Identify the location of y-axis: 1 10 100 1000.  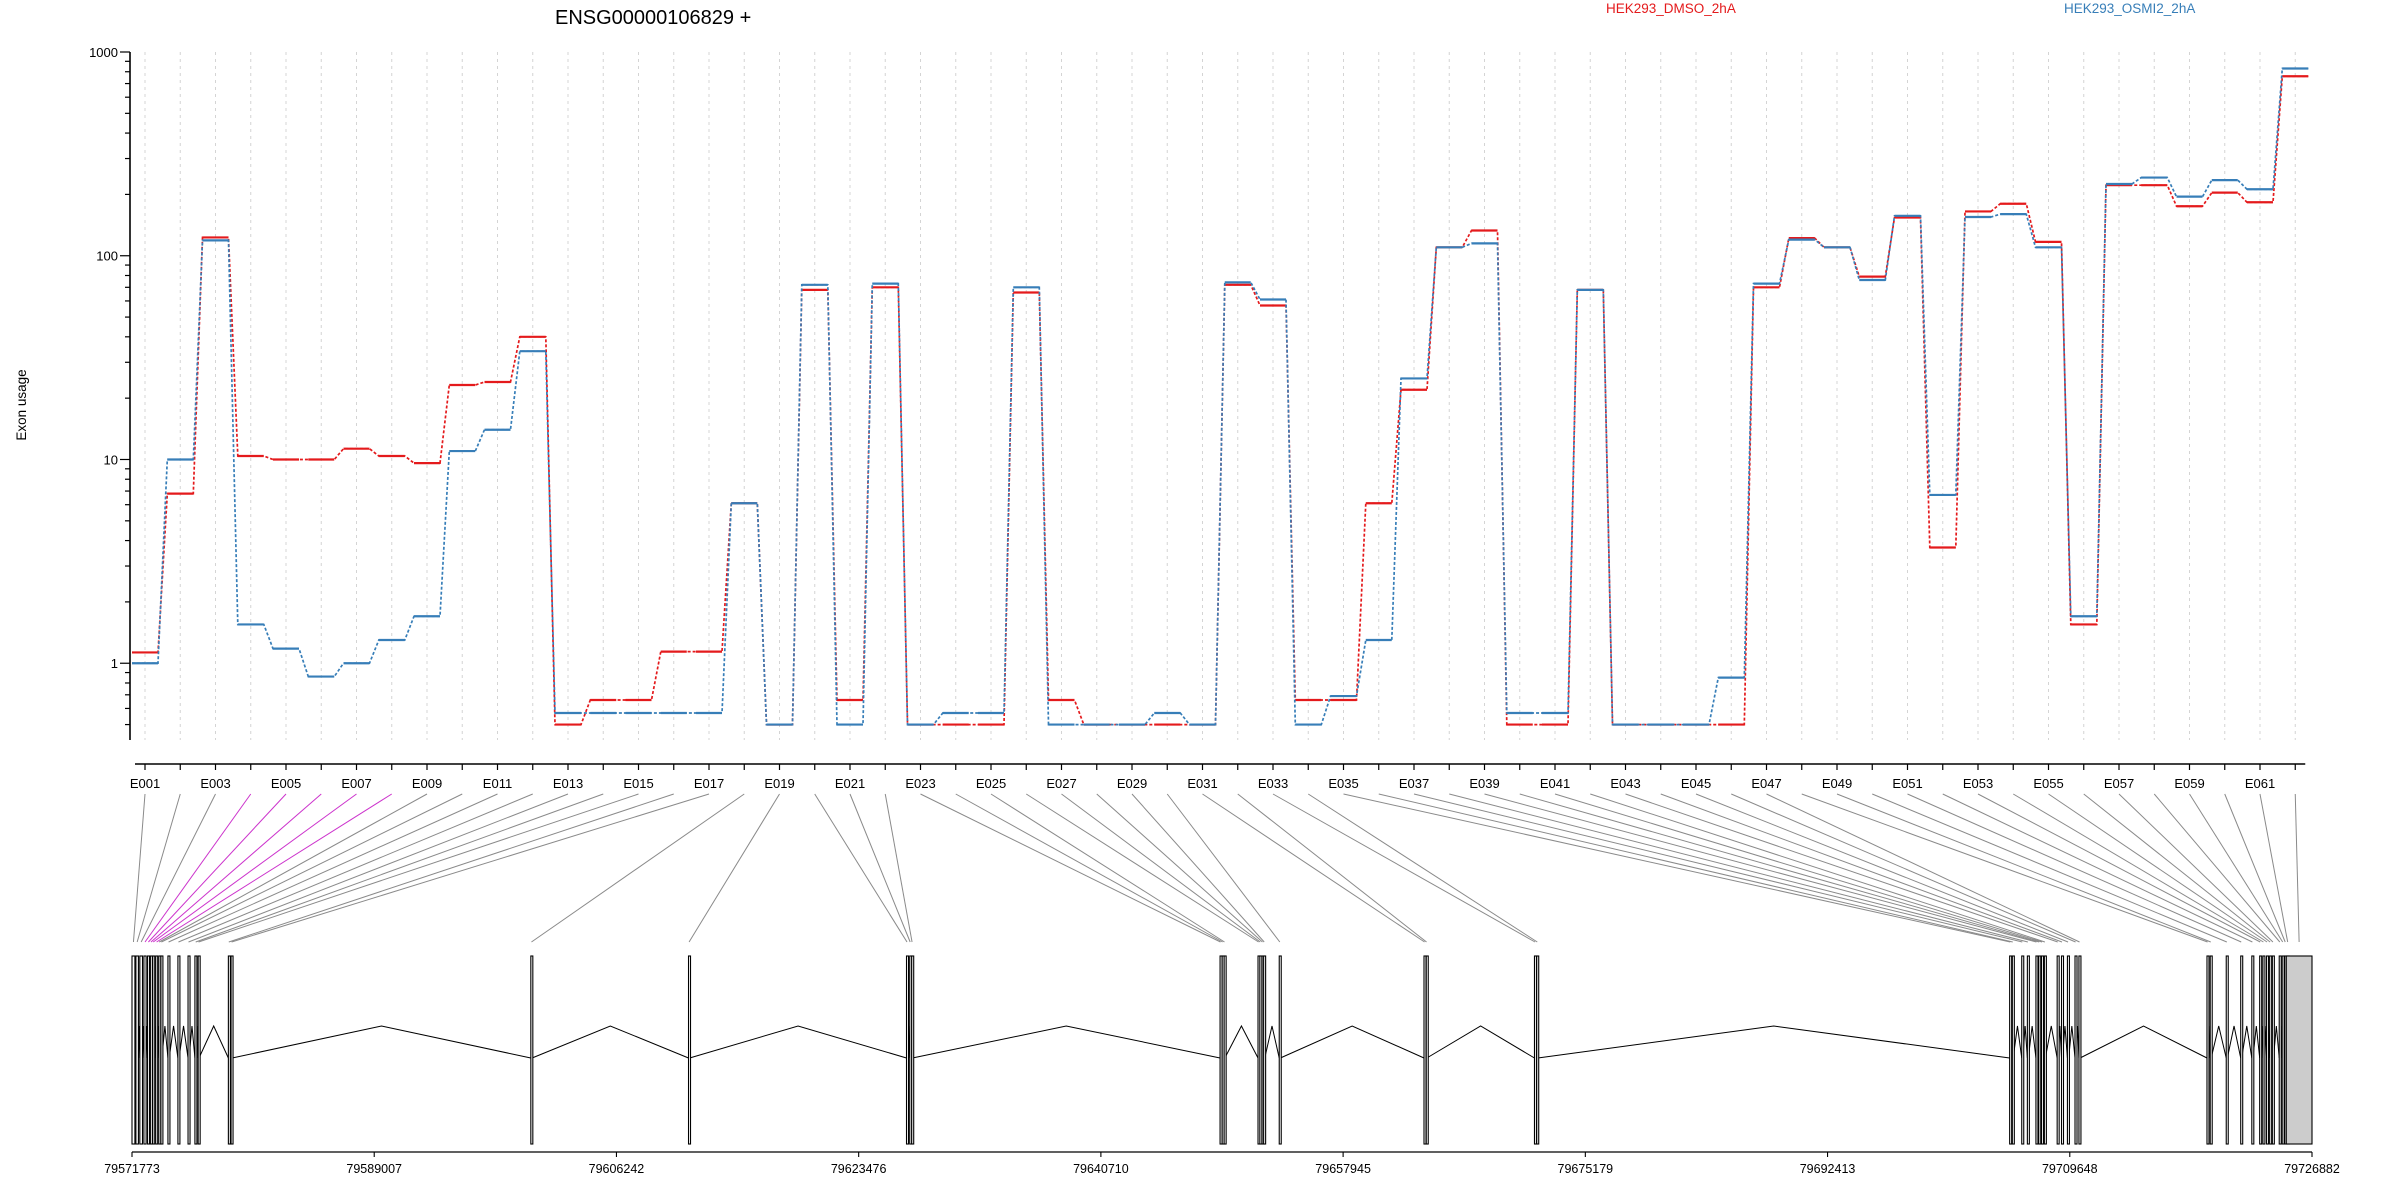
(110, 392).